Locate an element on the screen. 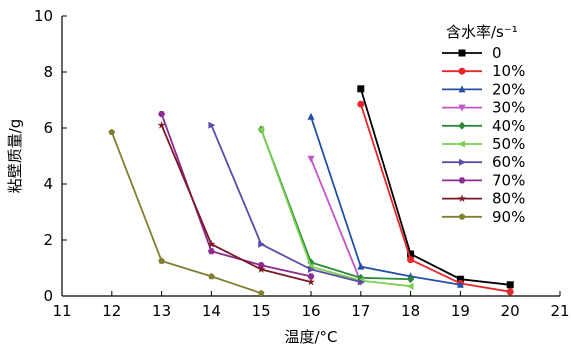 The width and height of the screenshot is (571, 349). x-tick-label: 14 is located at coordinates (211, 311).